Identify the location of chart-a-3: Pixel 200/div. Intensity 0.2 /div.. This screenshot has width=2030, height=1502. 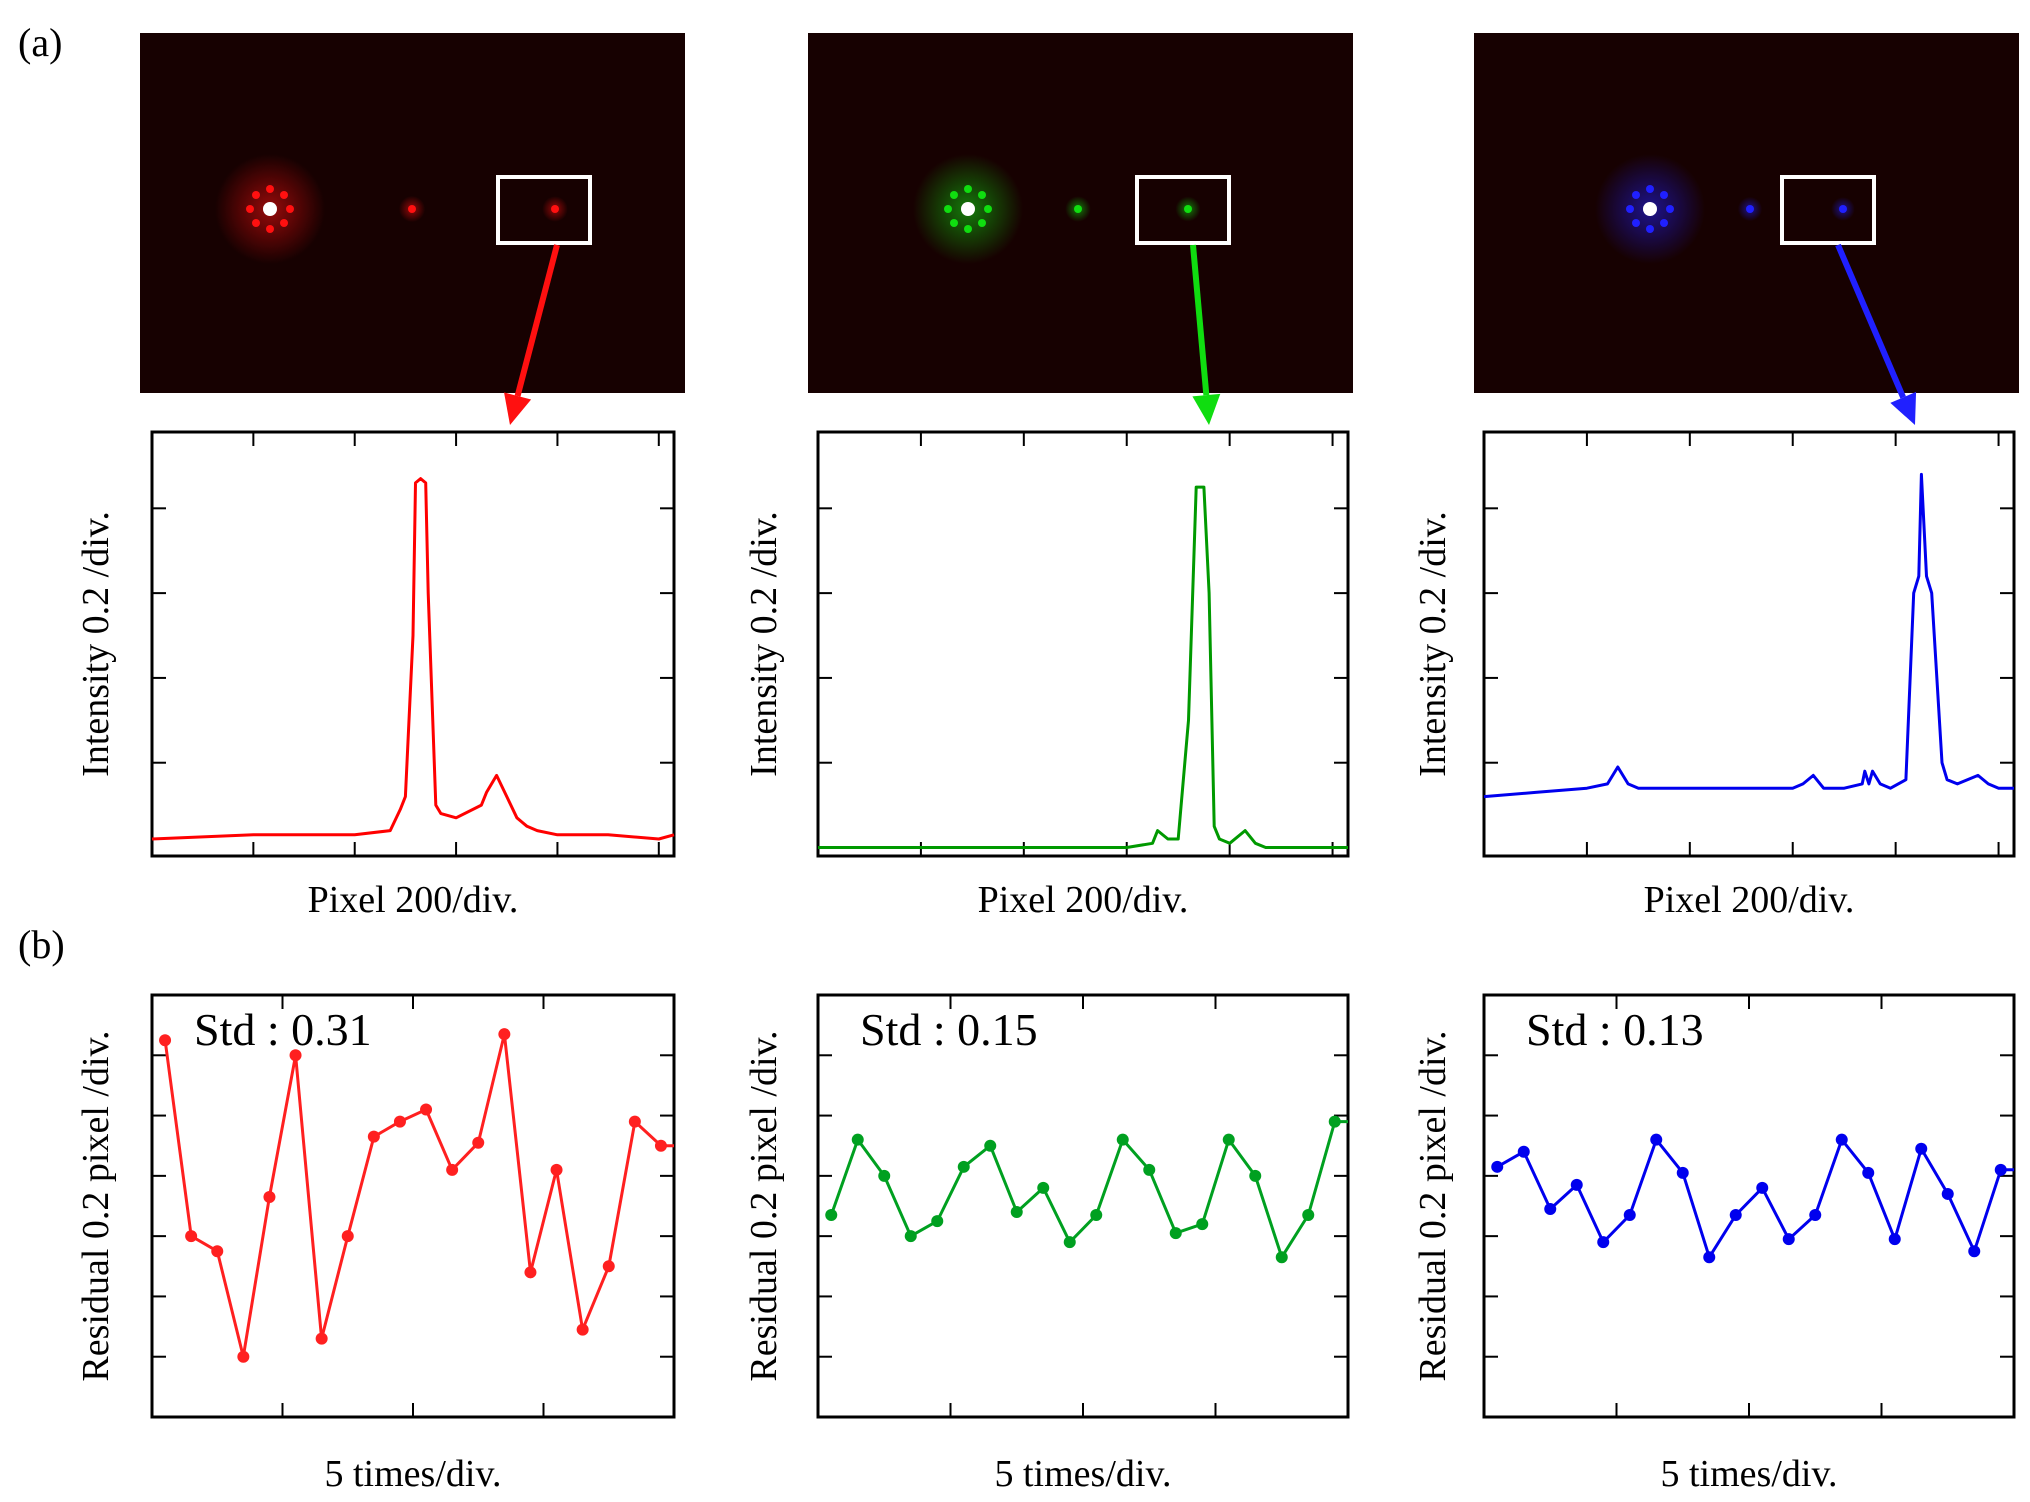
(1714, 675).